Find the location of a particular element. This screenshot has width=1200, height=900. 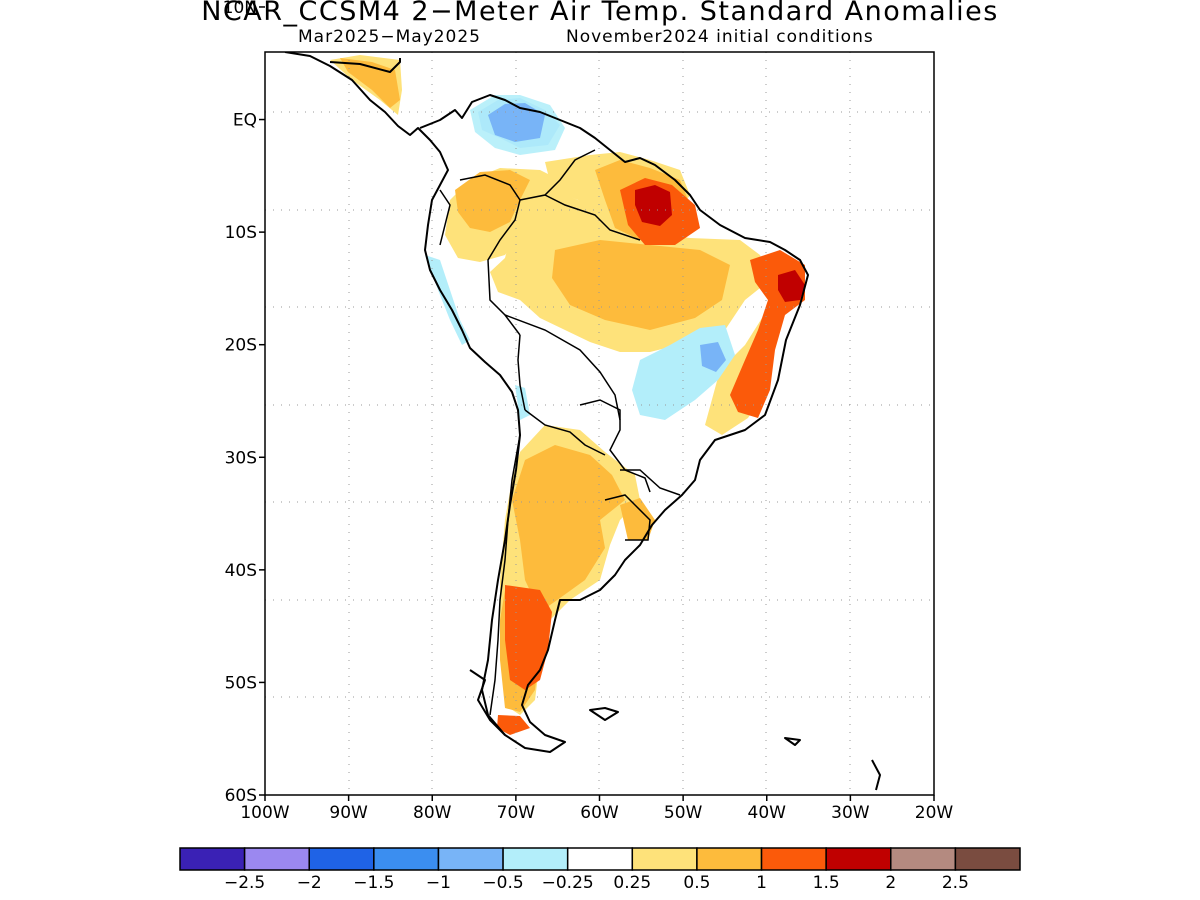

colorbar-tick-label: 2.5 is located at coordinates (955, 883).